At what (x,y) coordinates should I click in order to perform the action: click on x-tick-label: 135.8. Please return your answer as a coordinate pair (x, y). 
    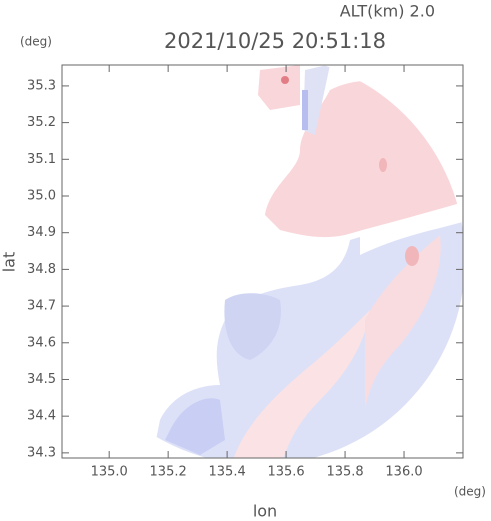
    Looking at the image, I should click on (344, 472).